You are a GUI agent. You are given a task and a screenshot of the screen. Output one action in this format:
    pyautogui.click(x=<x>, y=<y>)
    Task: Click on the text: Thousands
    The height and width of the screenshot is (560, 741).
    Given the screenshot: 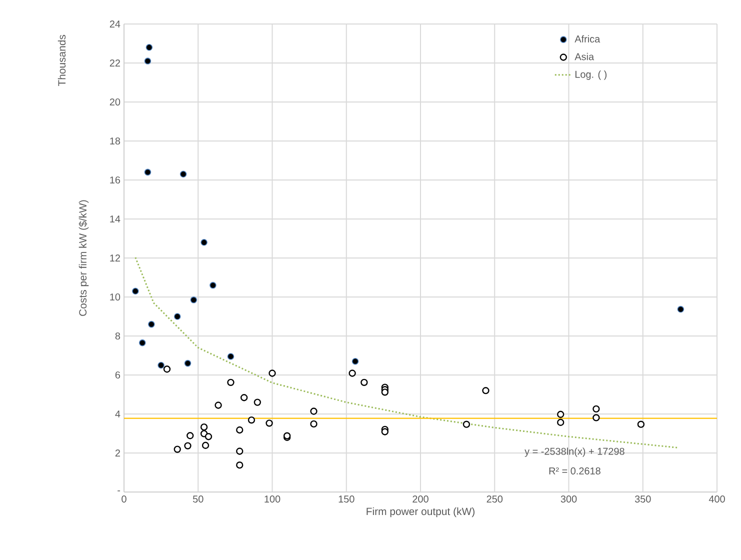 What is the action you would take?
    pyautogui.click(x=62, y=60)
    